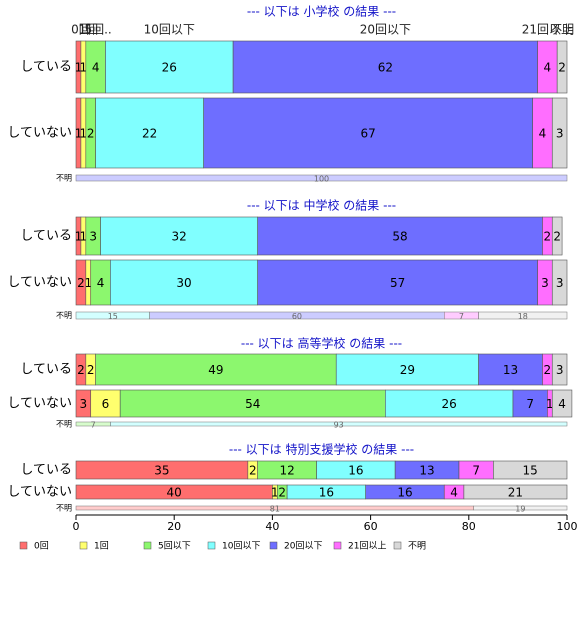 This screenshot has height=636, width=580. I want to click on legend-label: 10回以下, so click(241, 546).